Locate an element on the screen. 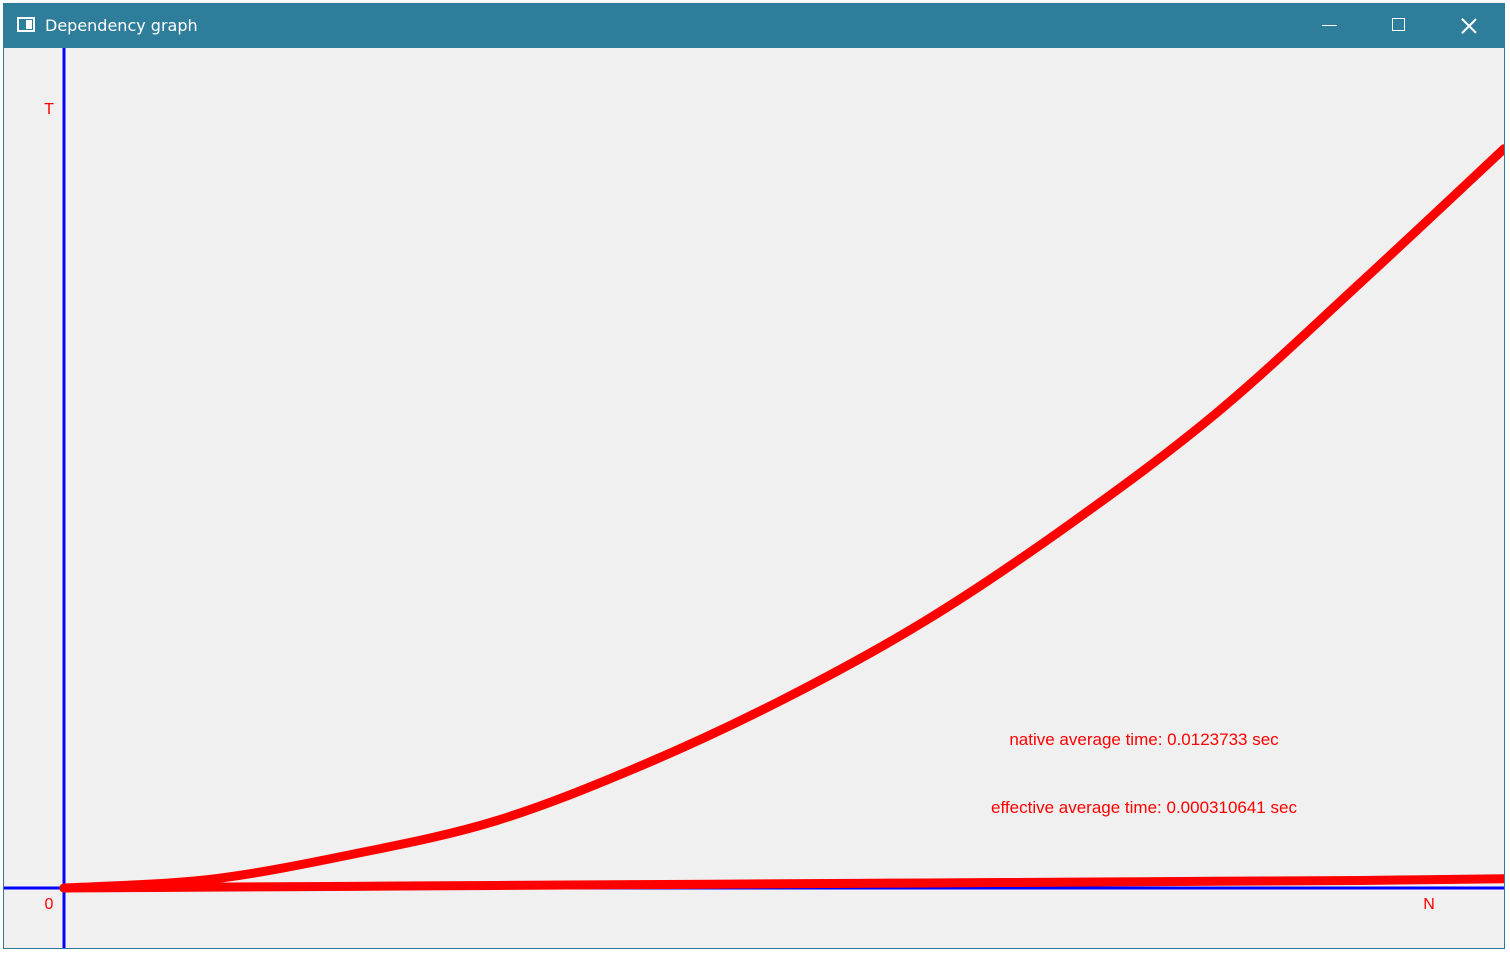 The image size is (1510, 961). maximize-icon is located at coordinates (1398, 24).